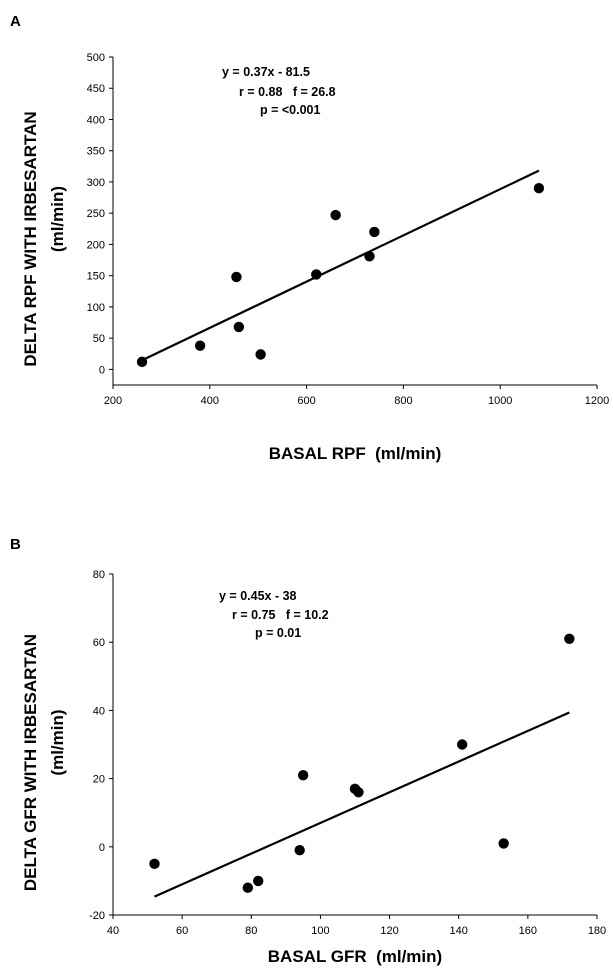 The image size is (613, 978). What do you see at coordinates (99, 780) in the screenshot?
I see `panel-b-y-tick-label: 20` at bounding box center [99, 780].